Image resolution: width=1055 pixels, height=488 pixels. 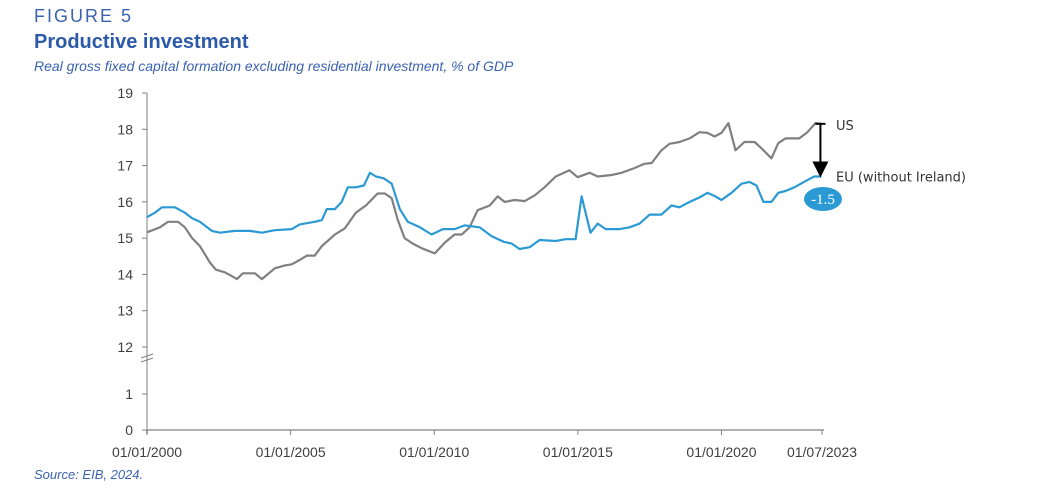 I want to click on annotations: US EU (without Ireland) -1.5, so click(x=885, y=165).